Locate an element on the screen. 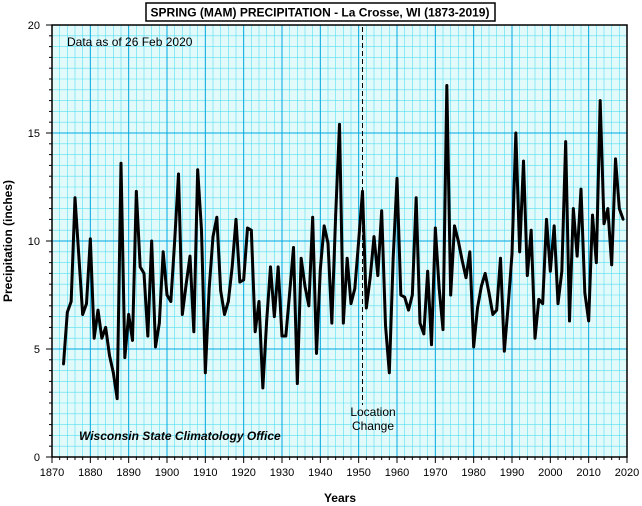  x-tick-label: 1890 is located at coordinates (128, 473).